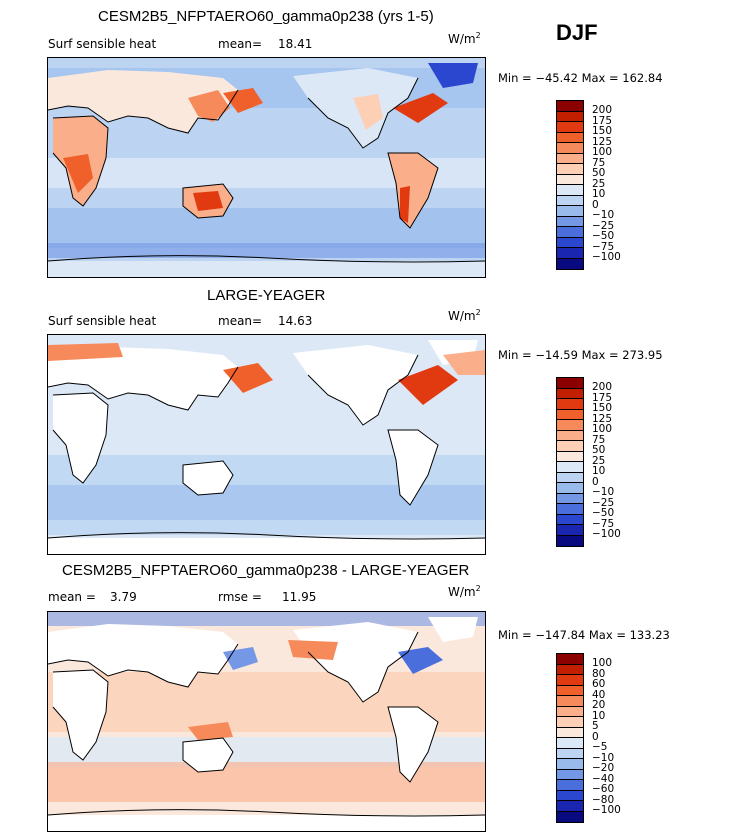 This screenshot has height=835, width=733. Describe the element at coordinates (123, 597) in the screenshot. I see `panel3-mean-value: 3.79` at that location.